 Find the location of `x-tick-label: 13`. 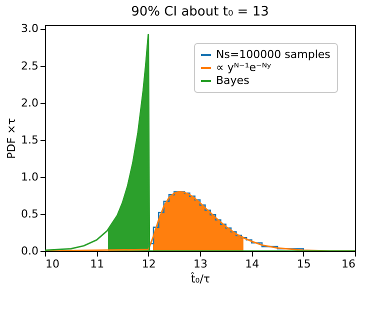

x-tick-label: 13 is located at coordinates (201, 264).